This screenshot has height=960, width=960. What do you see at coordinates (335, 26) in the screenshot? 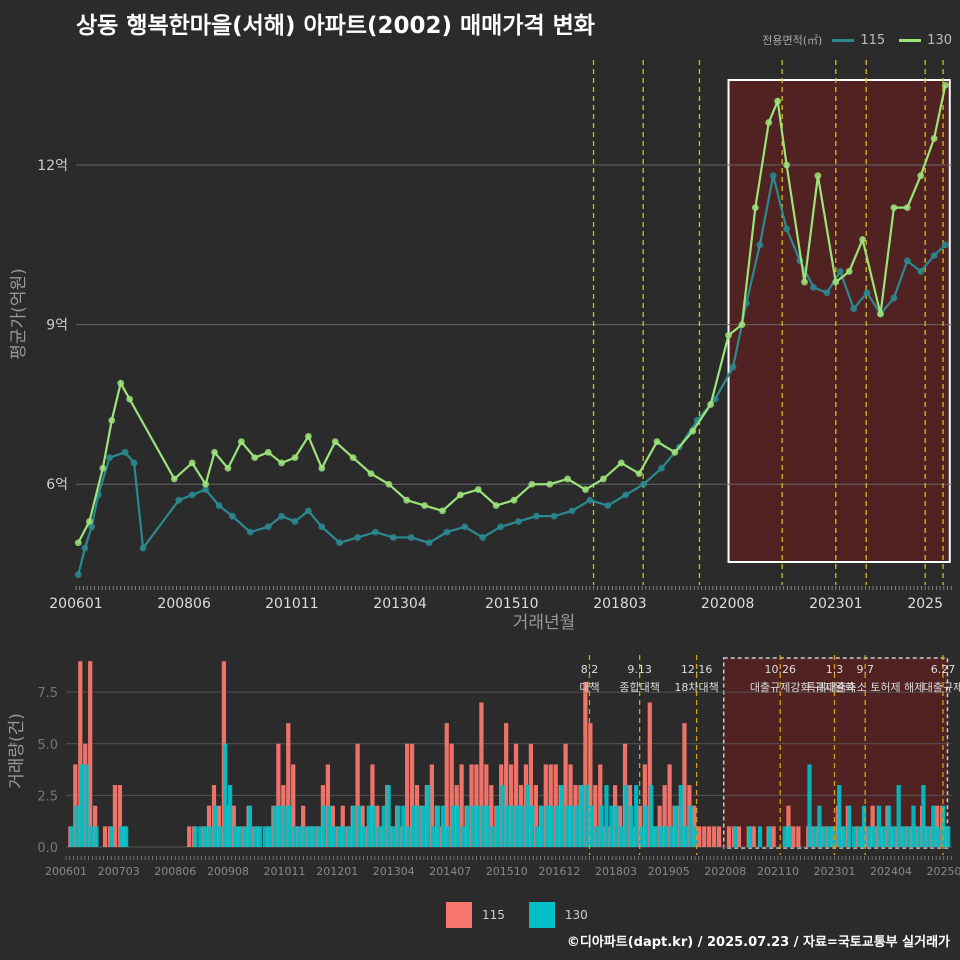
I see `chart-title: 상동 행복한마을(서해) 아파트(2002) 매매가격 변화` at bounding box center [335, 26].